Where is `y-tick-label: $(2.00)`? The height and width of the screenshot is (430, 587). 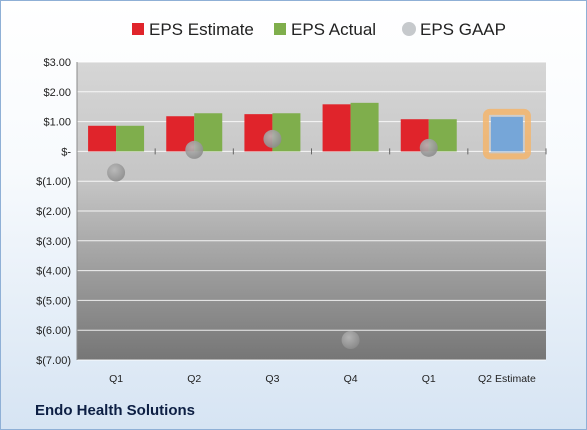
y-tick-label: $(2.00) is located at coordinates (53, 212).